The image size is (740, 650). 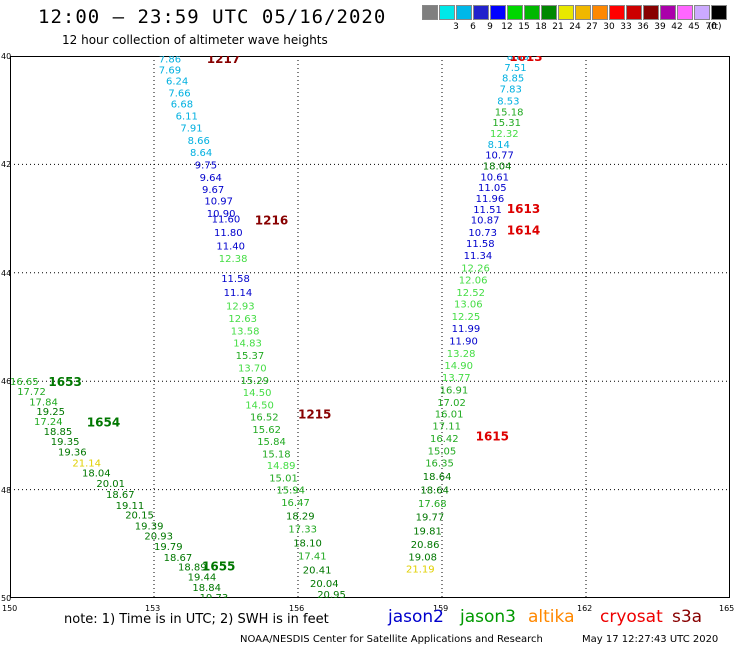 What do you see at coordinates (524, 27) in the screenshot?
I see `legend-value: 15` at bounding box center [524, 27].